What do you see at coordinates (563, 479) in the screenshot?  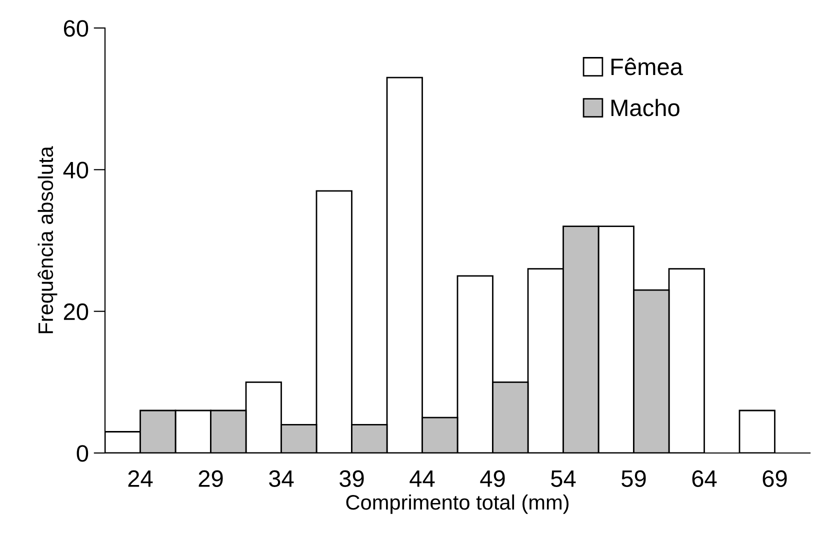 I see `x-tick-label: 54` at bounding box center [563, 479].